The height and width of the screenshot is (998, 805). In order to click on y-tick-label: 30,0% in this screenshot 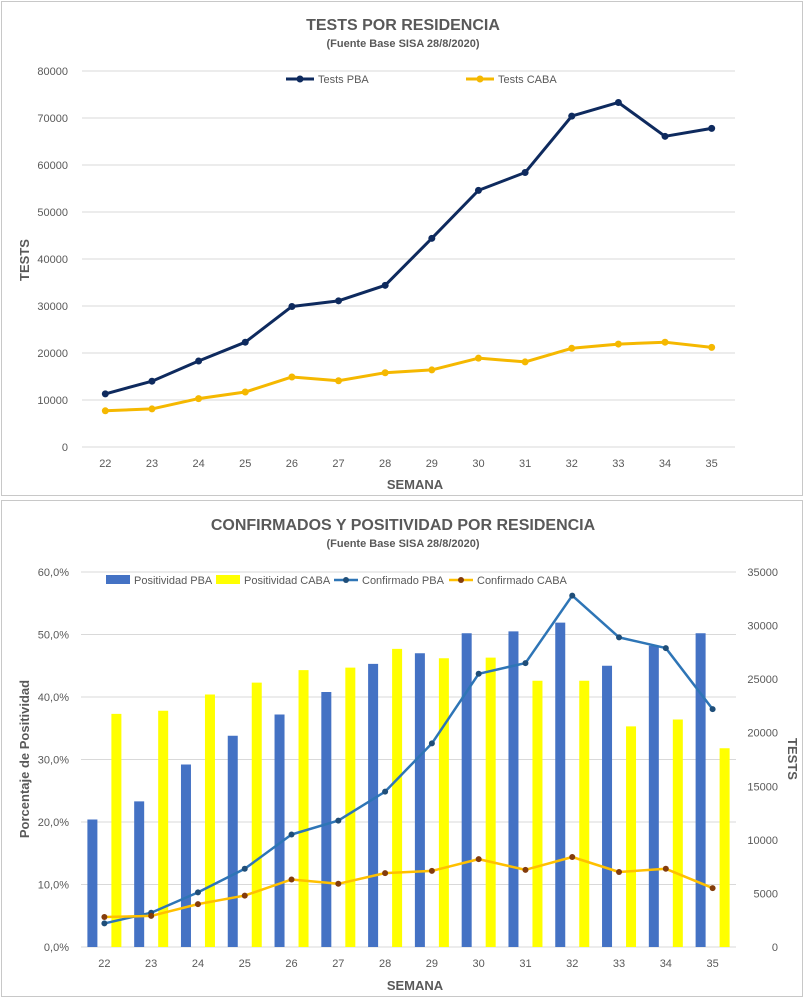, I will do `click(53, 761)`.